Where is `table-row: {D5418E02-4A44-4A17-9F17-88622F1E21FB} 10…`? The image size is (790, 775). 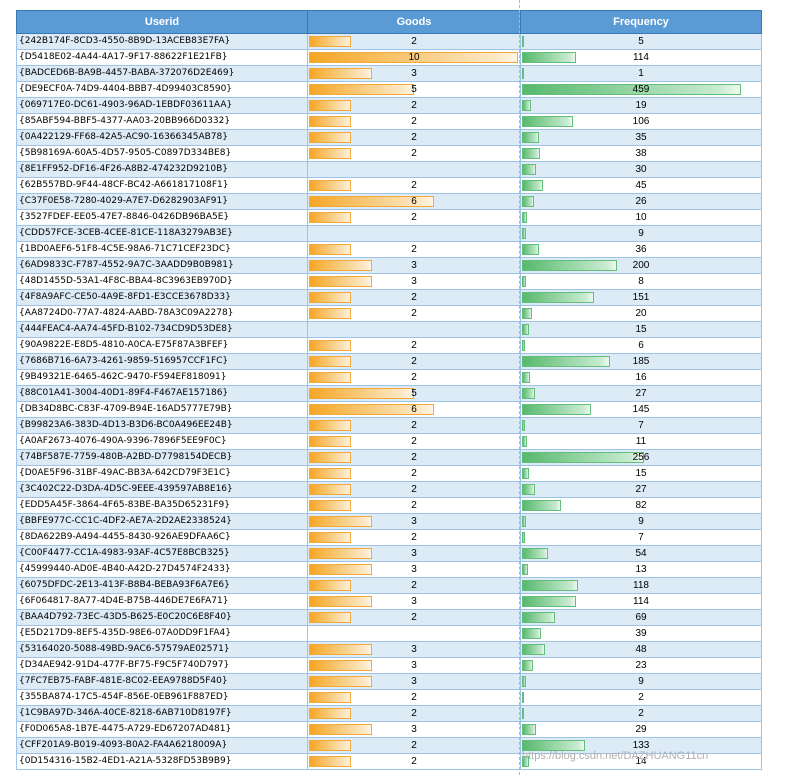 table-row: {D5418E02-4A44-4A17-9F17-88622F1E21FB} 10… is located at coordinates (389, 57).